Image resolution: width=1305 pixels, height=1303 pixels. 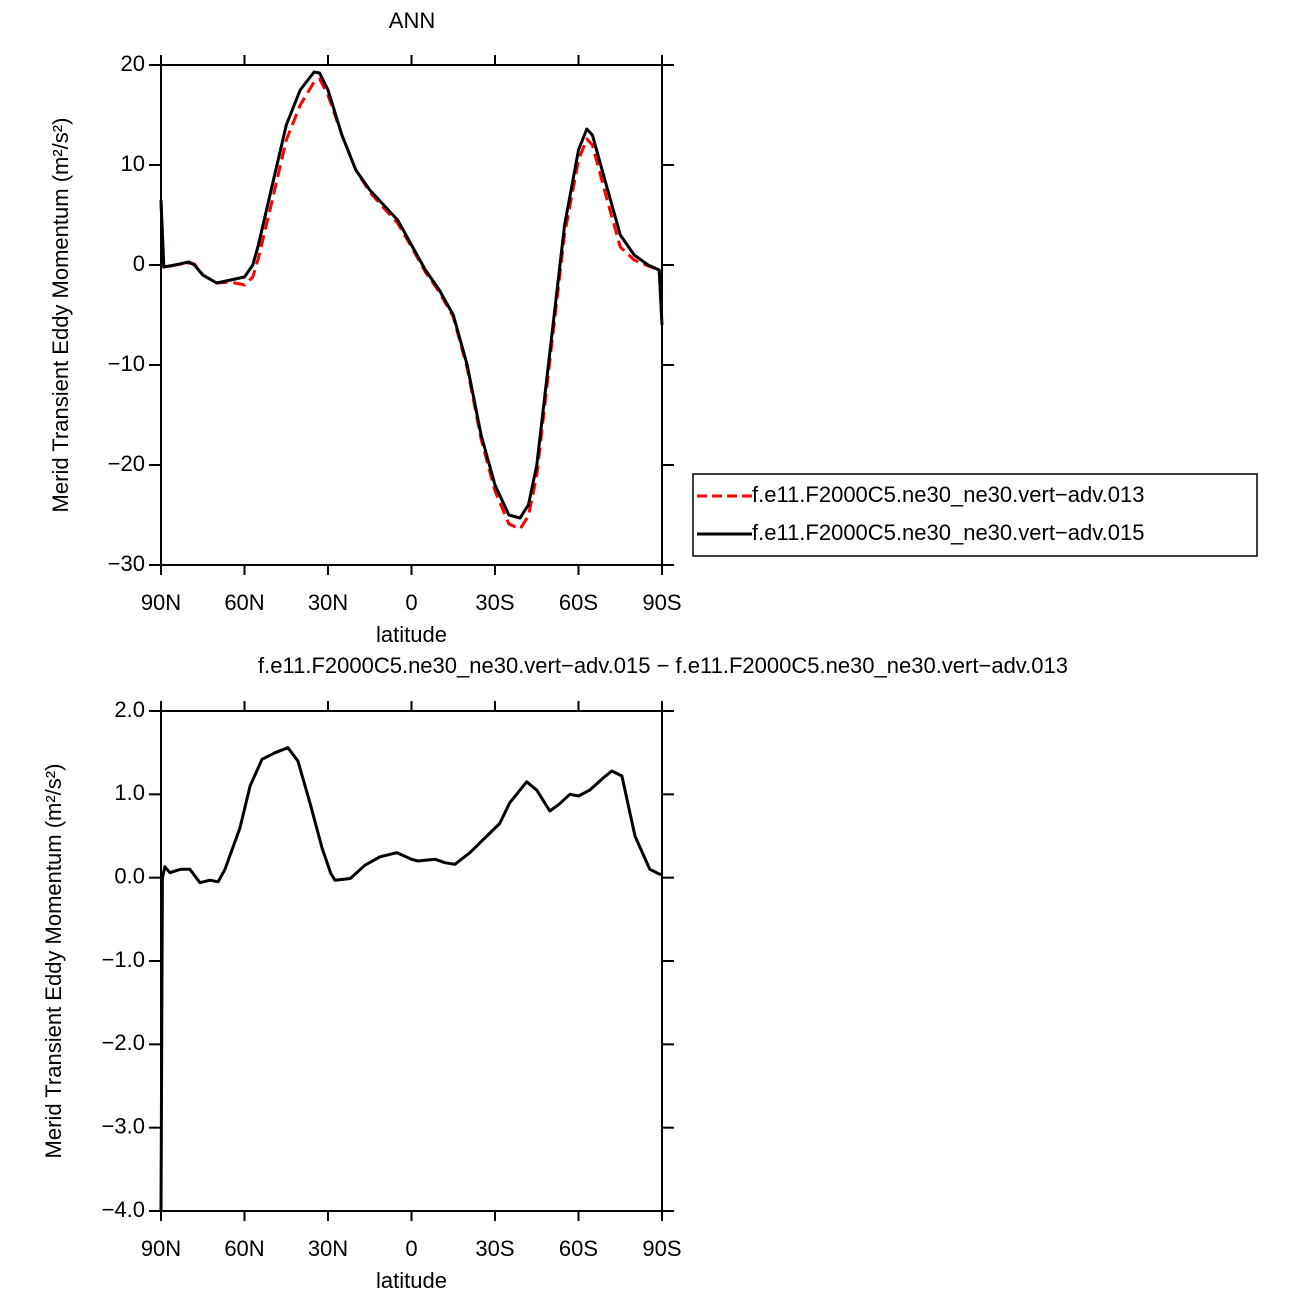 What do you see at coordinates (123, 1042) in the screenshot?
I see `y-tick-label: −2.0` at bounding box center [123, 1042].